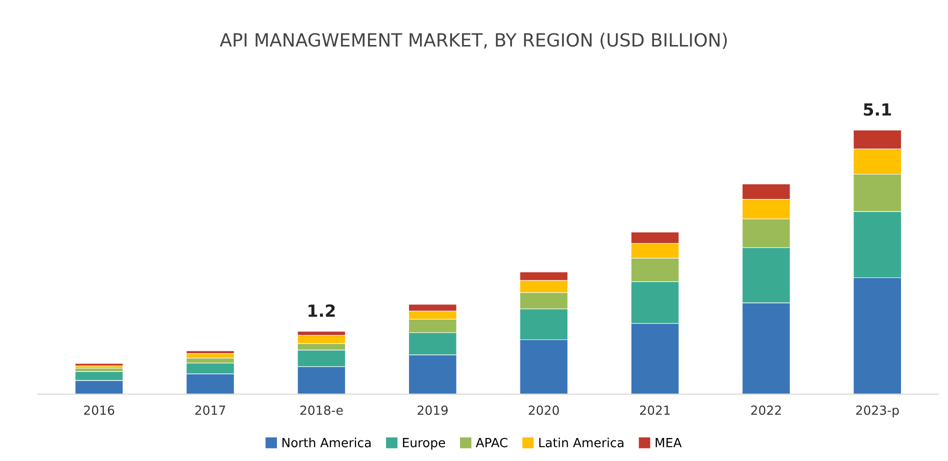 The width and height of the screenshot is (948, 461). What do you see at coordinates (766, 410) in the screenshot?
I see `x-tick-label: 2022` at bounding box center [766, 410].